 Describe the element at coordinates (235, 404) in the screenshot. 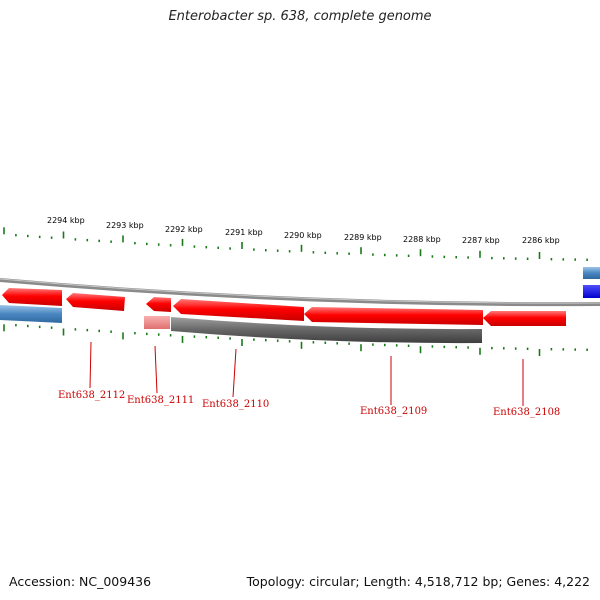

I see `gene-label-ent638-2110: Ent638_2110` at that location.